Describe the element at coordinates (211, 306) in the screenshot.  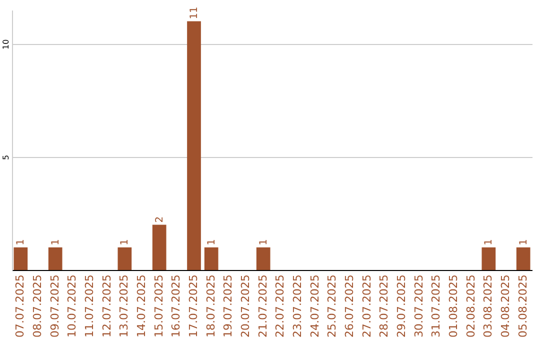
I see `x-tick-label: 18.07.2025` at that location.